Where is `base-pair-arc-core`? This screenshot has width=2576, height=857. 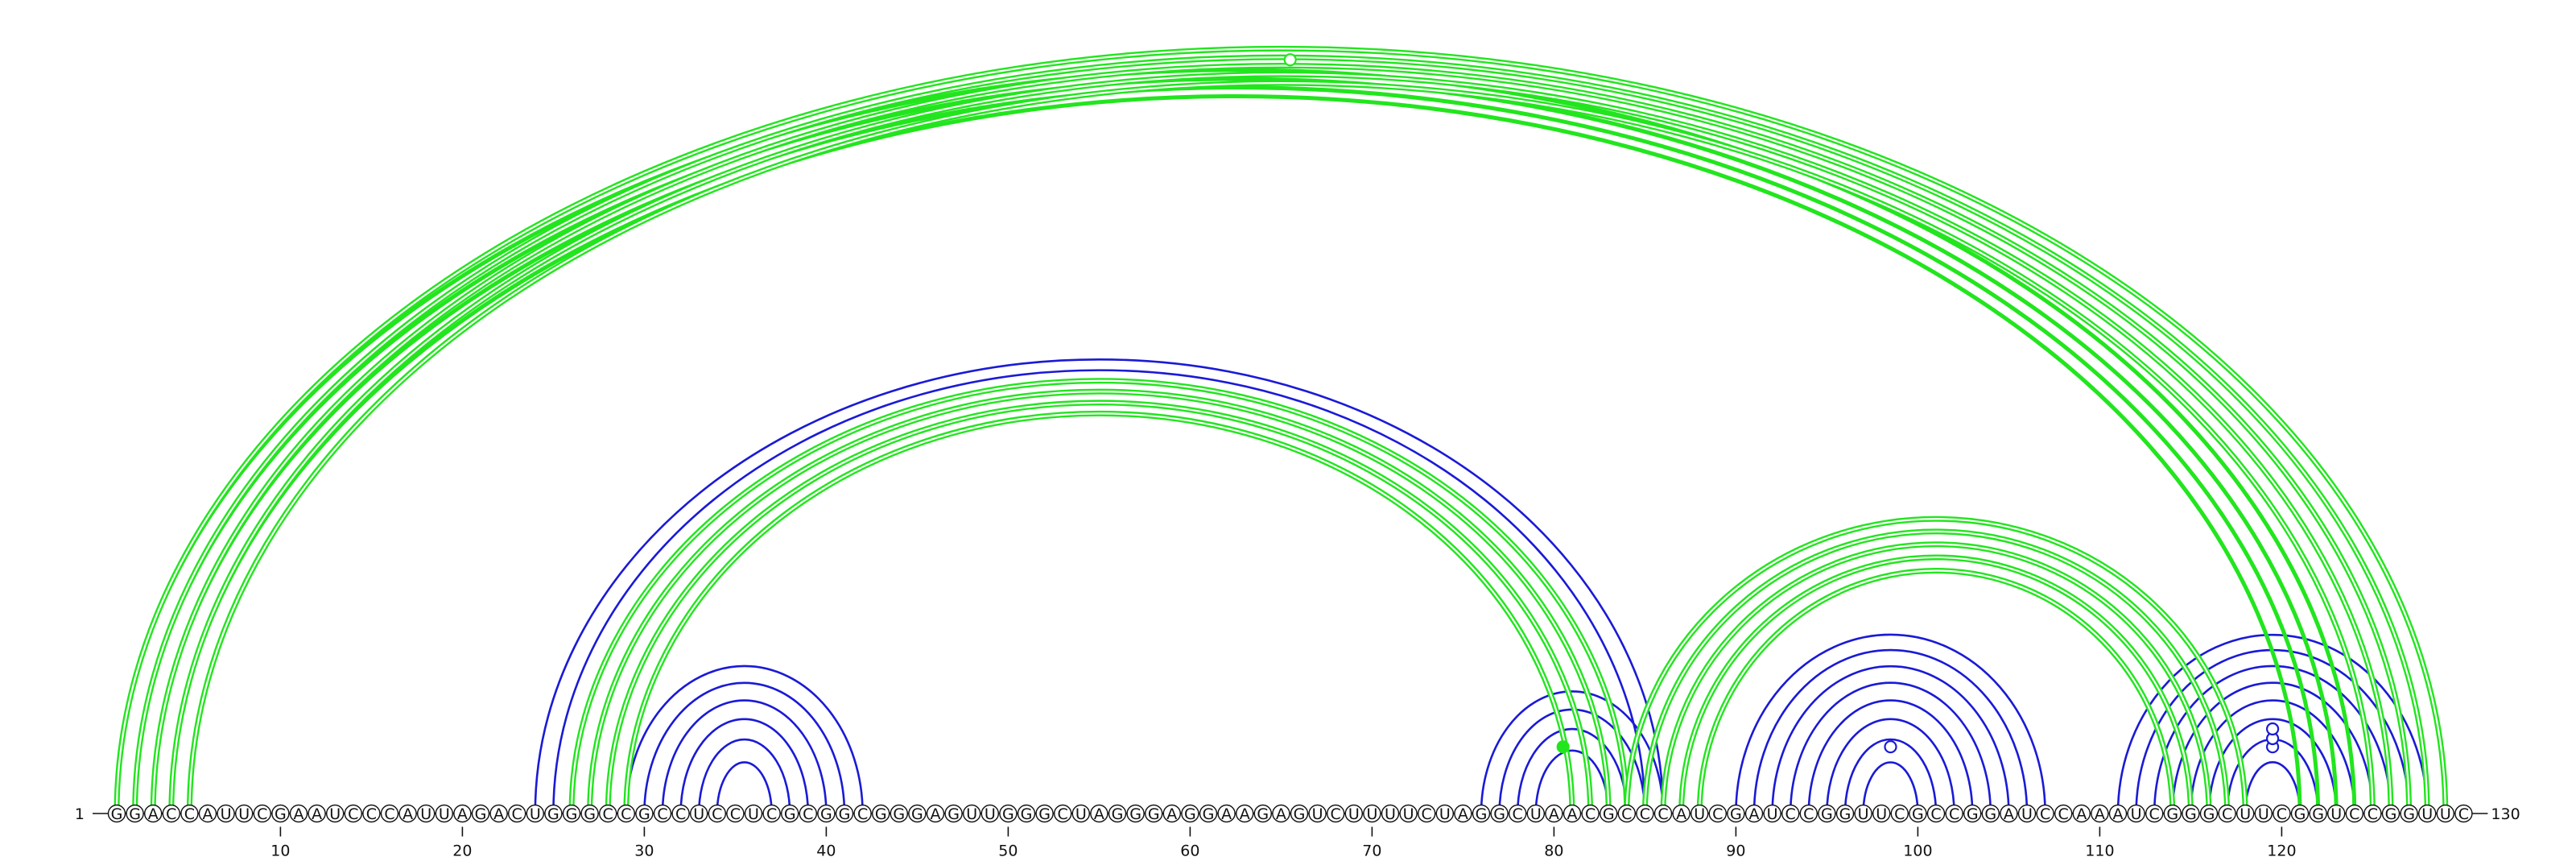
base-pair-arc-core is located at coordinates (1936, 678).